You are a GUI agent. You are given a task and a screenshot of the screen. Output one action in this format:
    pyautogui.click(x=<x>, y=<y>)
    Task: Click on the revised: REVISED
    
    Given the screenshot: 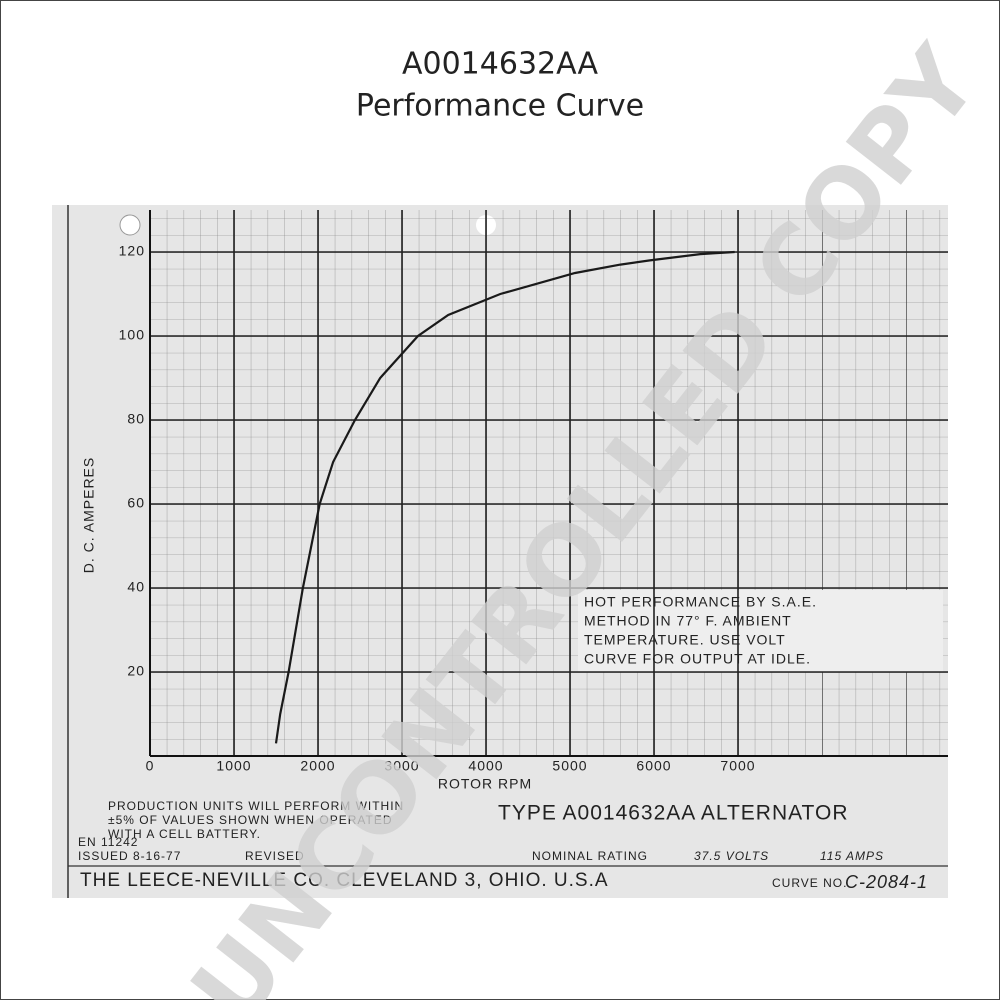 What is the action you would take?
    pyautogui.click(x=275, y=856)
    